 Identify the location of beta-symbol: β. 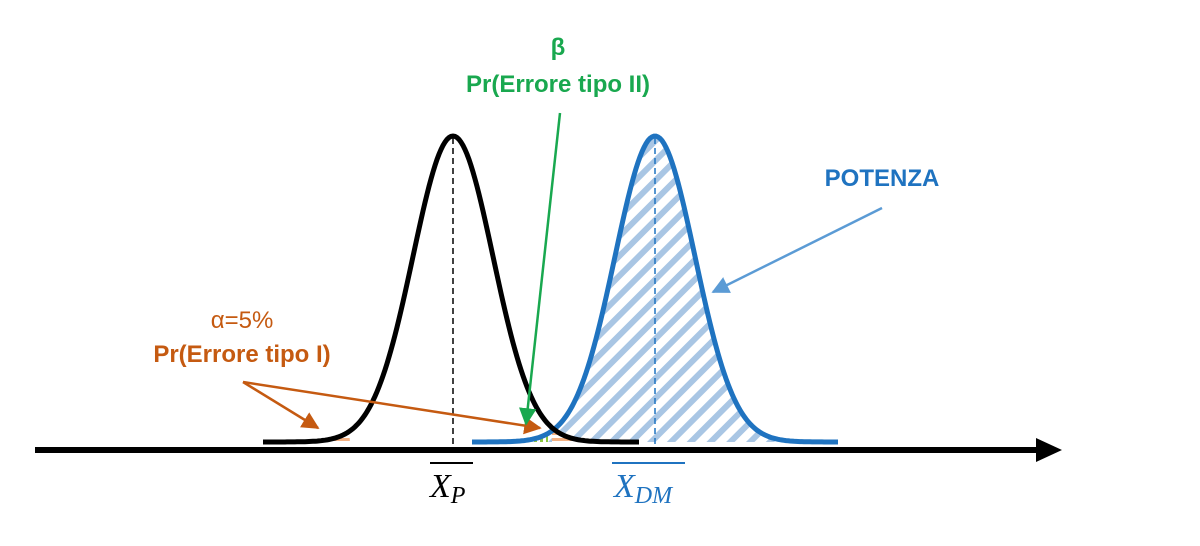
(558, 47).